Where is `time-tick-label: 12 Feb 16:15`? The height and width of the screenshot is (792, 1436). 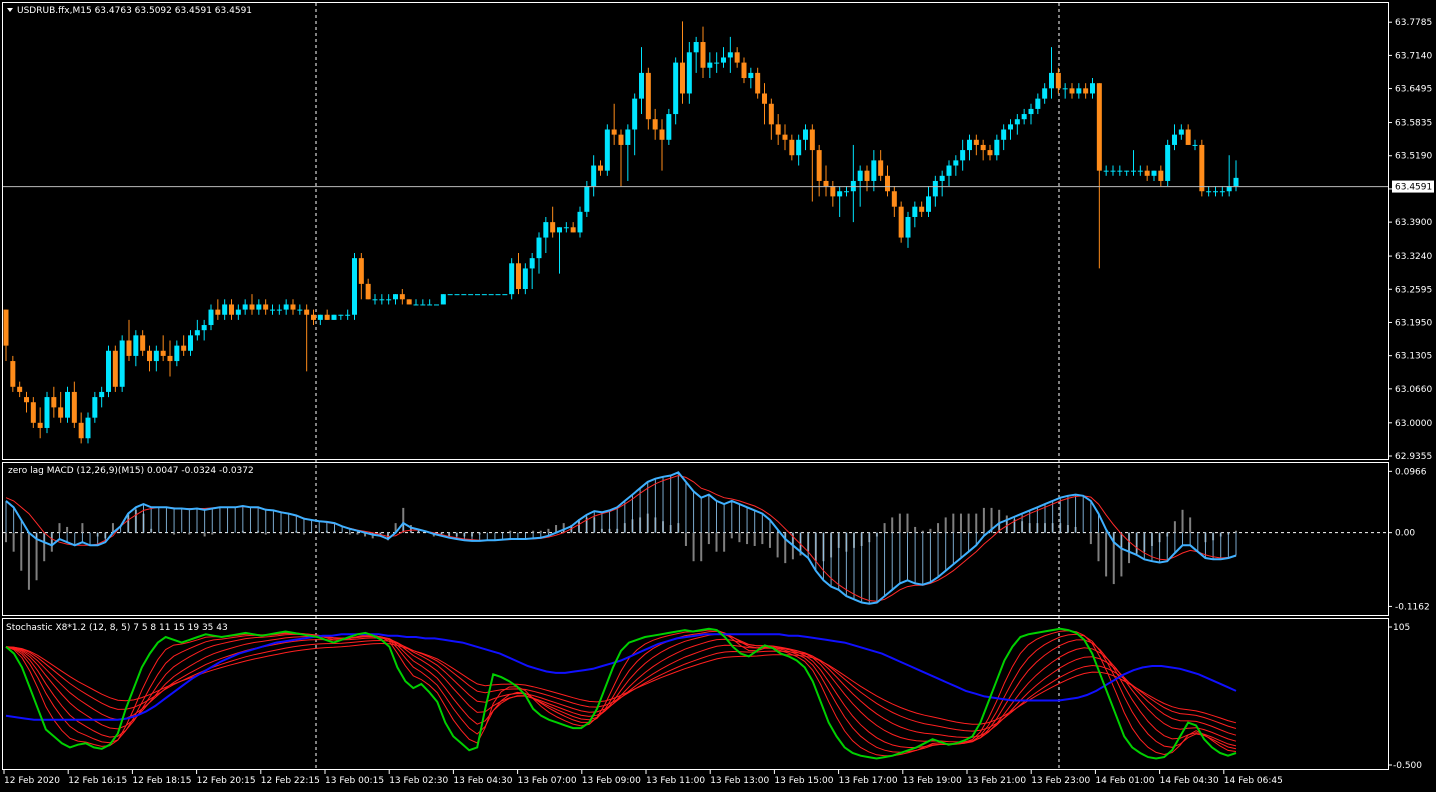 time-tick-label: 12 Feb 16:15 is located at coordinates (97, 781).